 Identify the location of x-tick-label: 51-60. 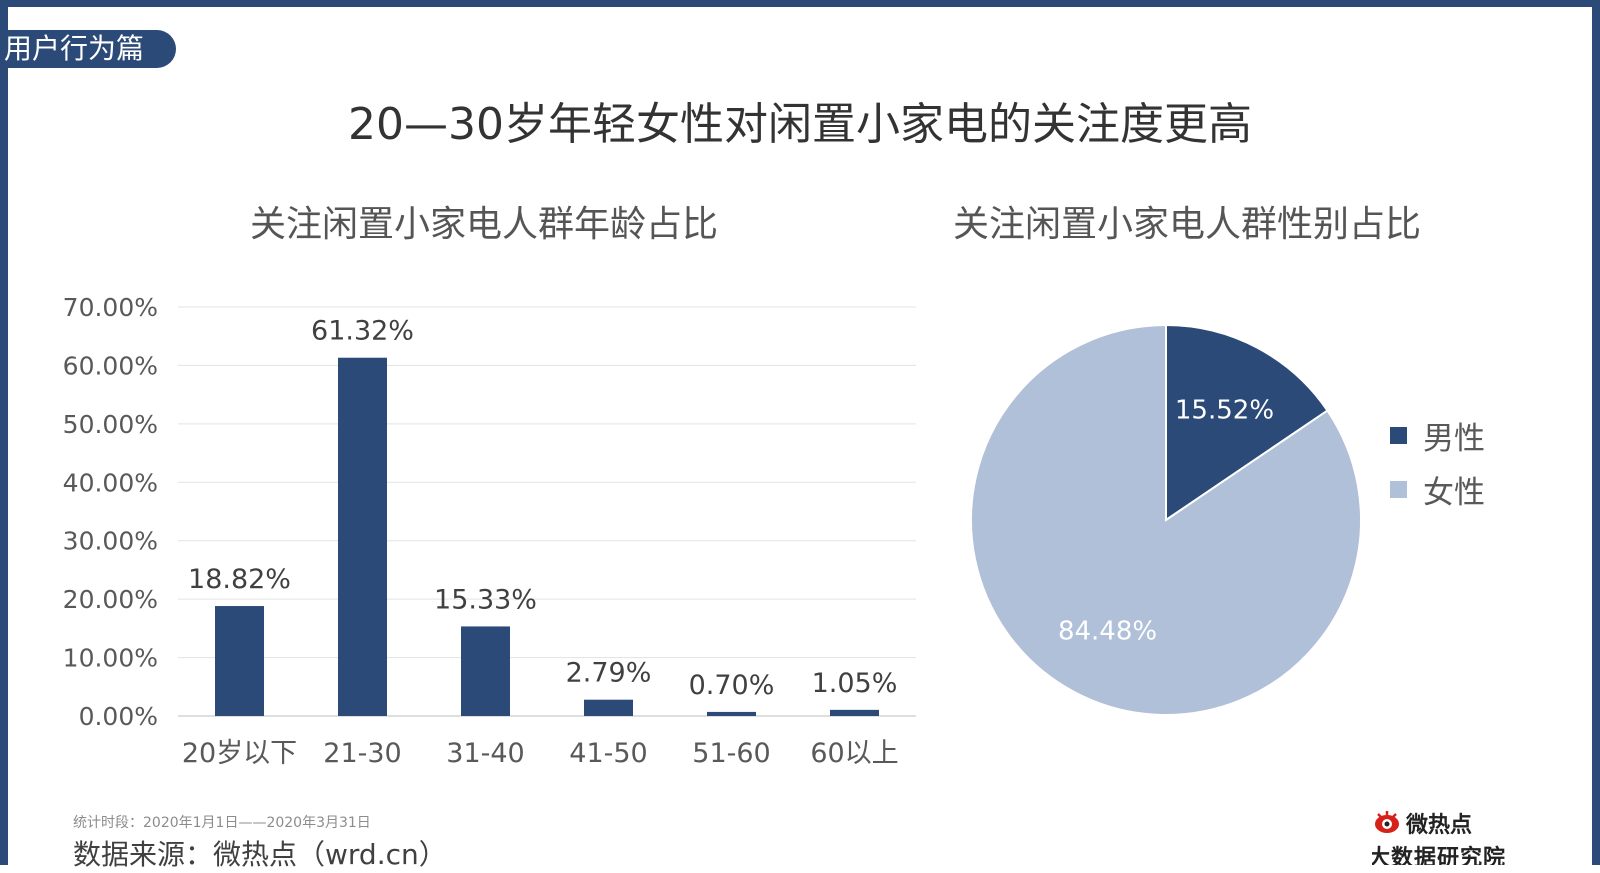
(731, 753).